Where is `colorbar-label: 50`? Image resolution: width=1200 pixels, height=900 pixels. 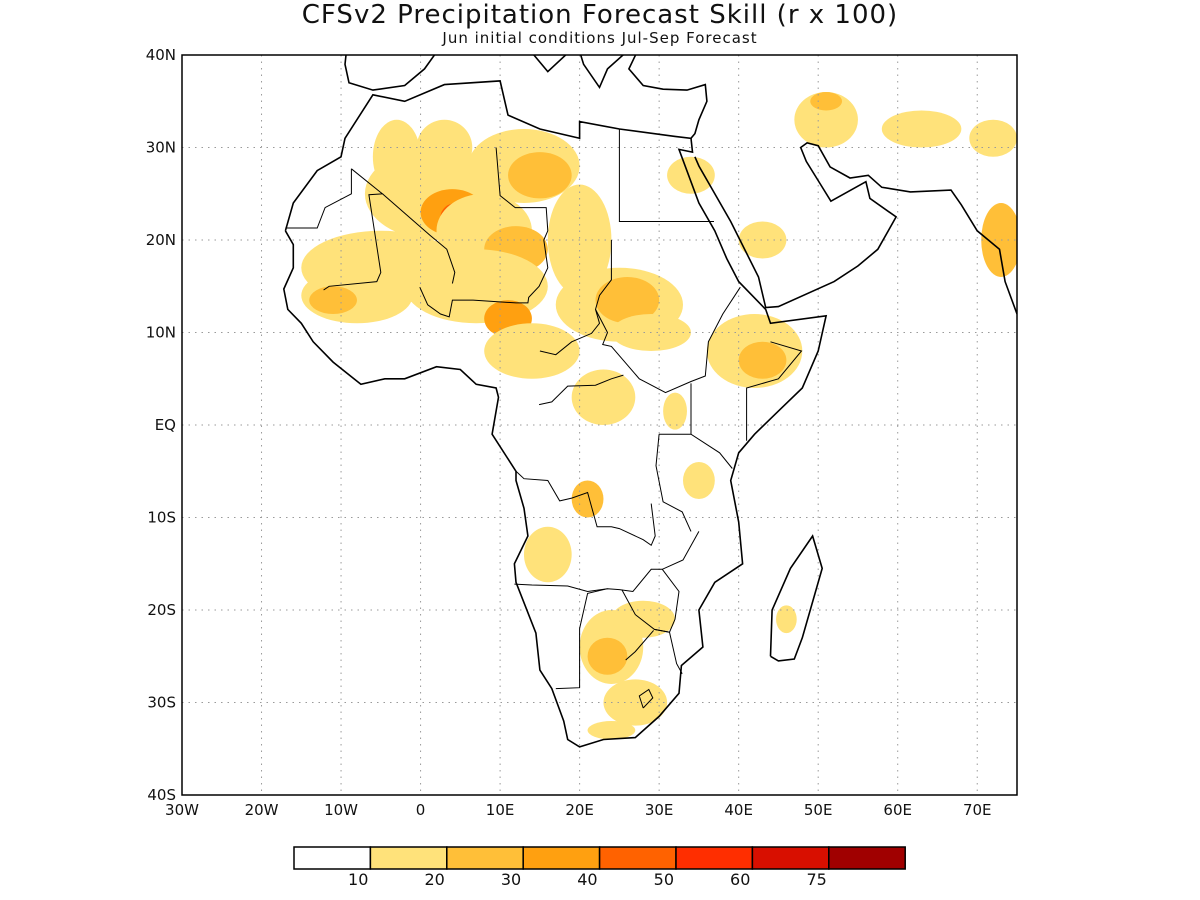 colorbar-label: 50 is located at coordinates (664, 879).